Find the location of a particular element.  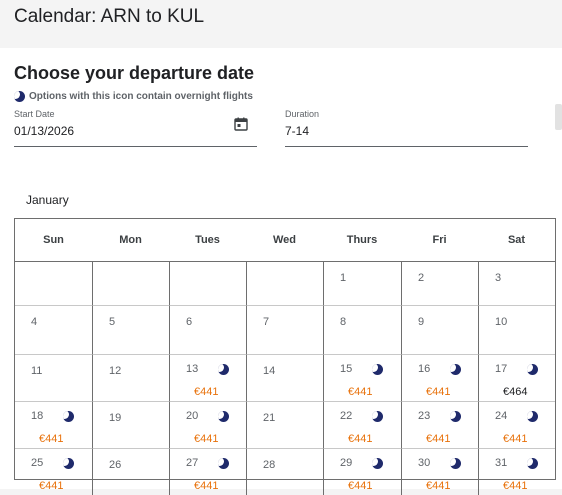

day-number: 6 is located at coordinates (189, 322).